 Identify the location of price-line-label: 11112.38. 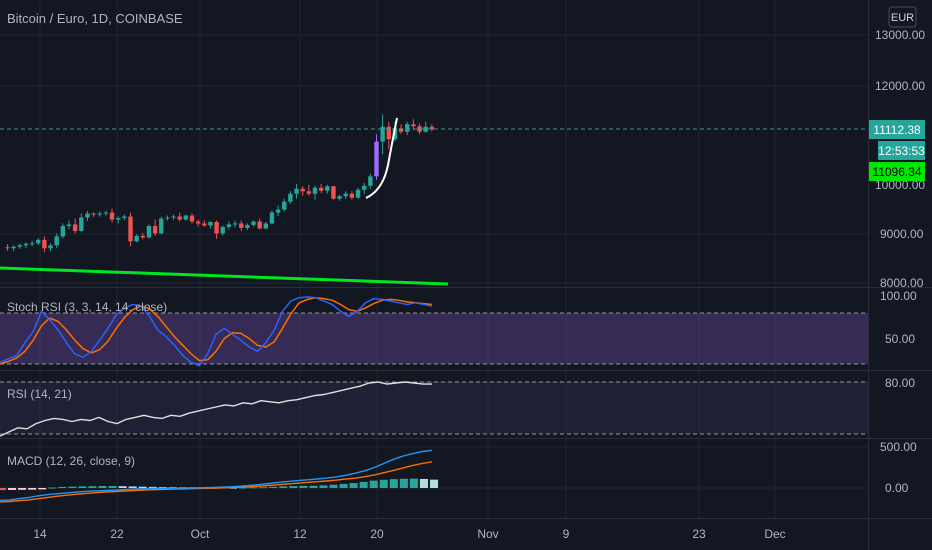
(897, 130).